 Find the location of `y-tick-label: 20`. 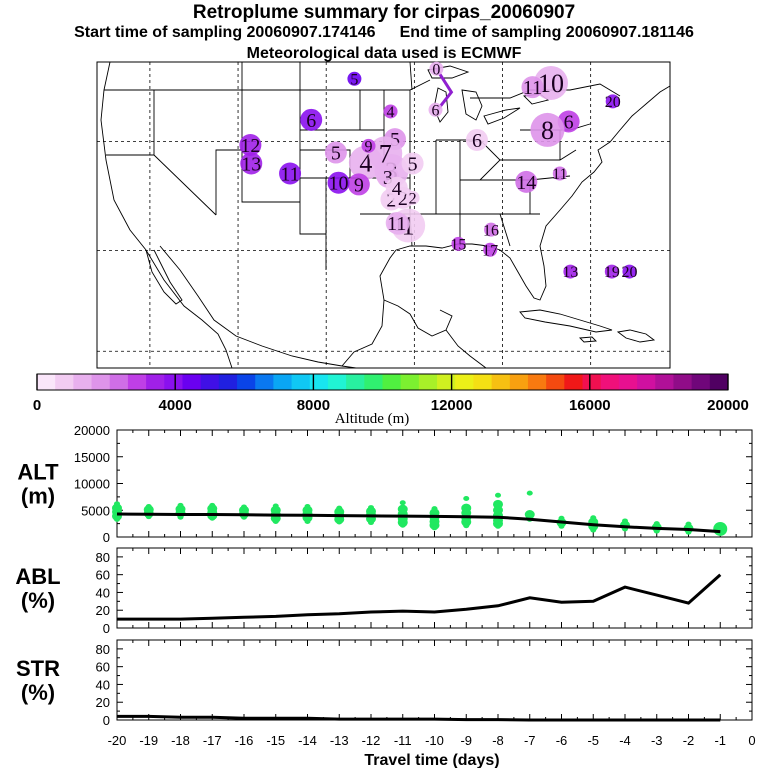

y-tick-label: 20 is located at coordinates (103, 702).